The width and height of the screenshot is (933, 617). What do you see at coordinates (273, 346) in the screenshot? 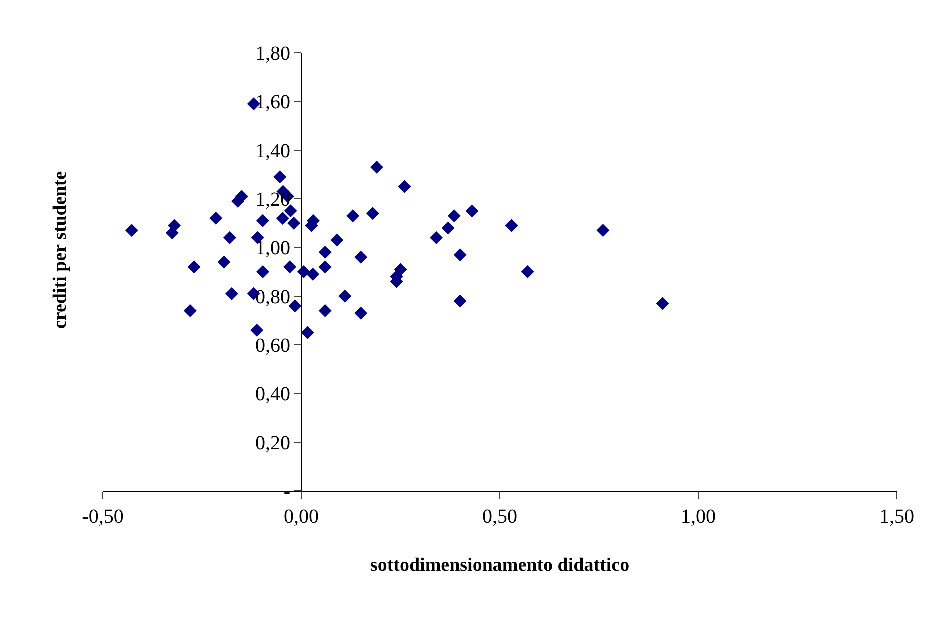
I see `y-tick-label: 0,60` at bounding box center [273, 346].